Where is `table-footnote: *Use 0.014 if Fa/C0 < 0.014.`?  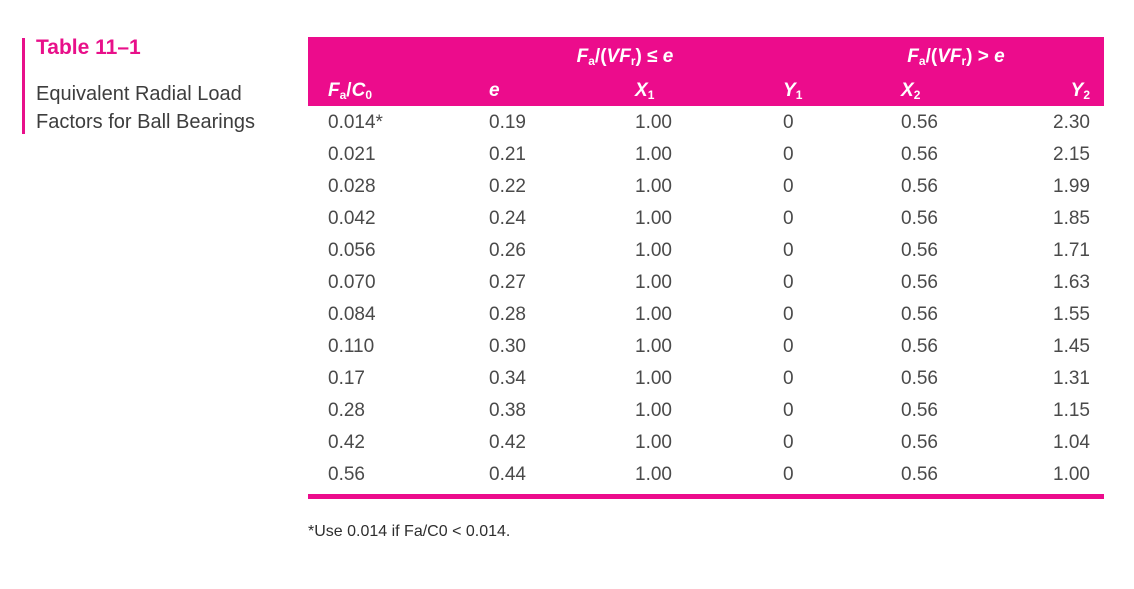 table-footnote: *Use 0.014 if Fa/C0 < 0.014. is located at coordinates (409, 531).